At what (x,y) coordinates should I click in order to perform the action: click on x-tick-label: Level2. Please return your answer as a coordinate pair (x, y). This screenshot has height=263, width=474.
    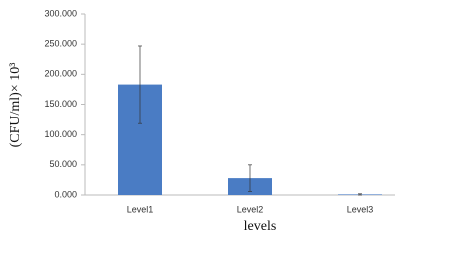
    Looking at the image, I should click on (250, 209).